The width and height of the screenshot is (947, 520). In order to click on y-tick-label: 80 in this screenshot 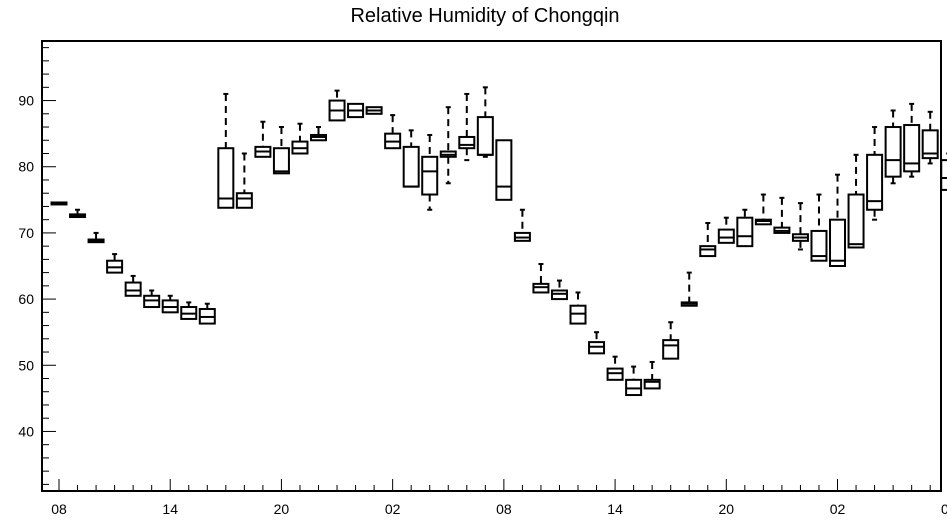, I will do `click(26, 167)`.